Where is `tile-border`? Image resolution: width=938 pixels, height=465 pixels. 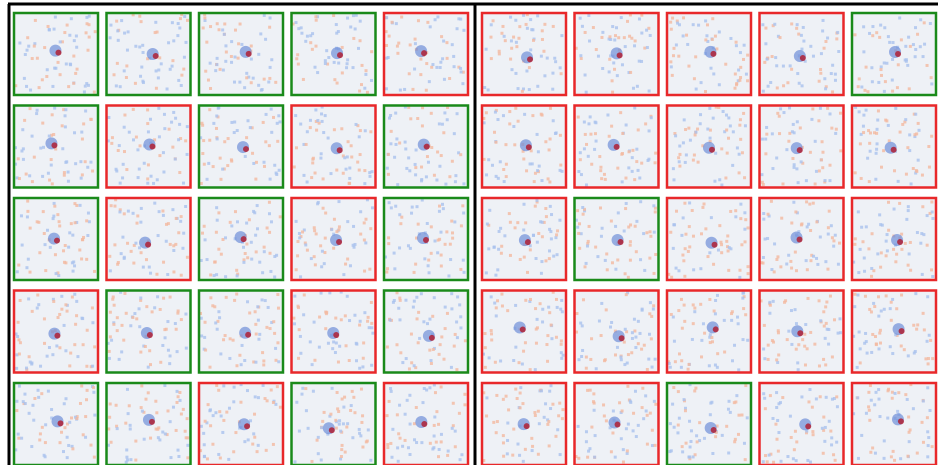
tile-border is located at coordinates (148, 239).